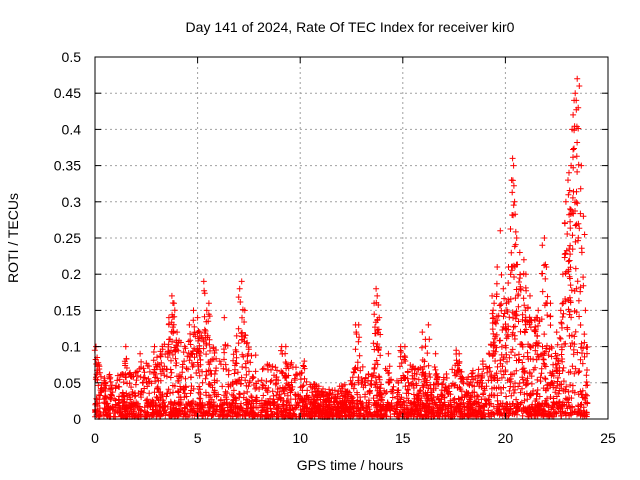 Image resolution: width=640 pixels, height=480 pixels. Describe the element at coordinates (403, 438) in the screenshot. I see `x-tick-label: 15` at that location.